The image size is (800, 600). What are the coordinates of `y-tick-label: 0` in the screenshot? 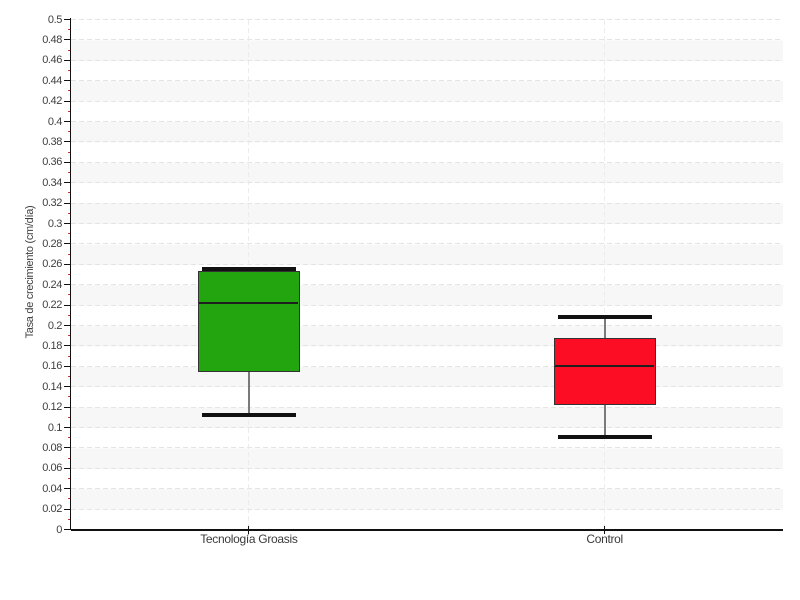 It's located at (59, 529).